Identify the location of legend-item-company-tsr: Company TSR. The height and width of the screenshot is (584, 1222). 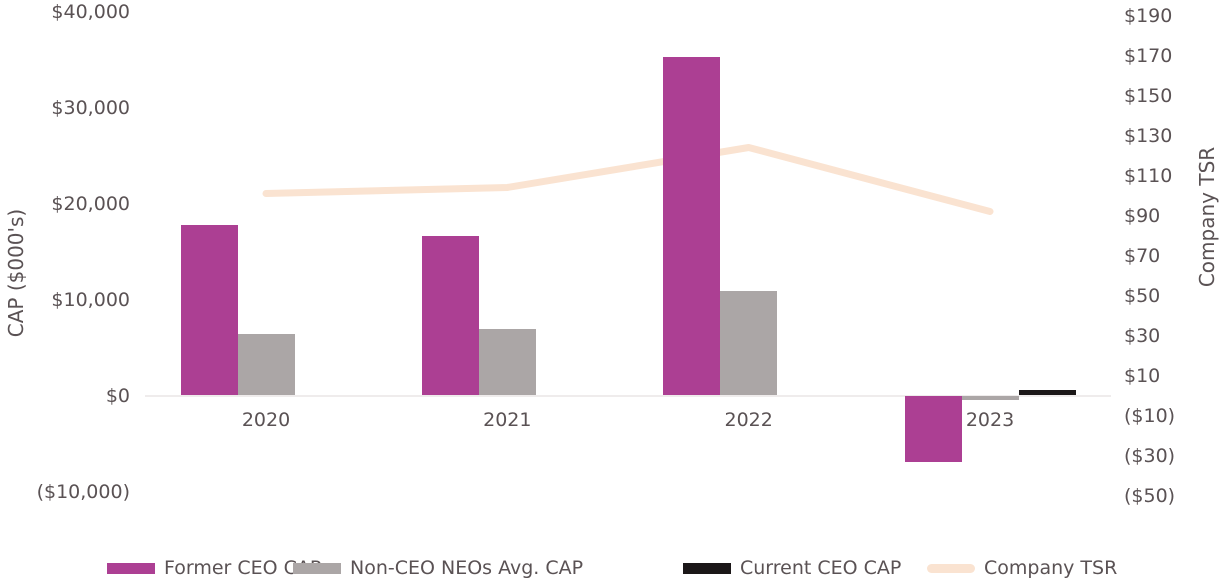
(1022, 568).